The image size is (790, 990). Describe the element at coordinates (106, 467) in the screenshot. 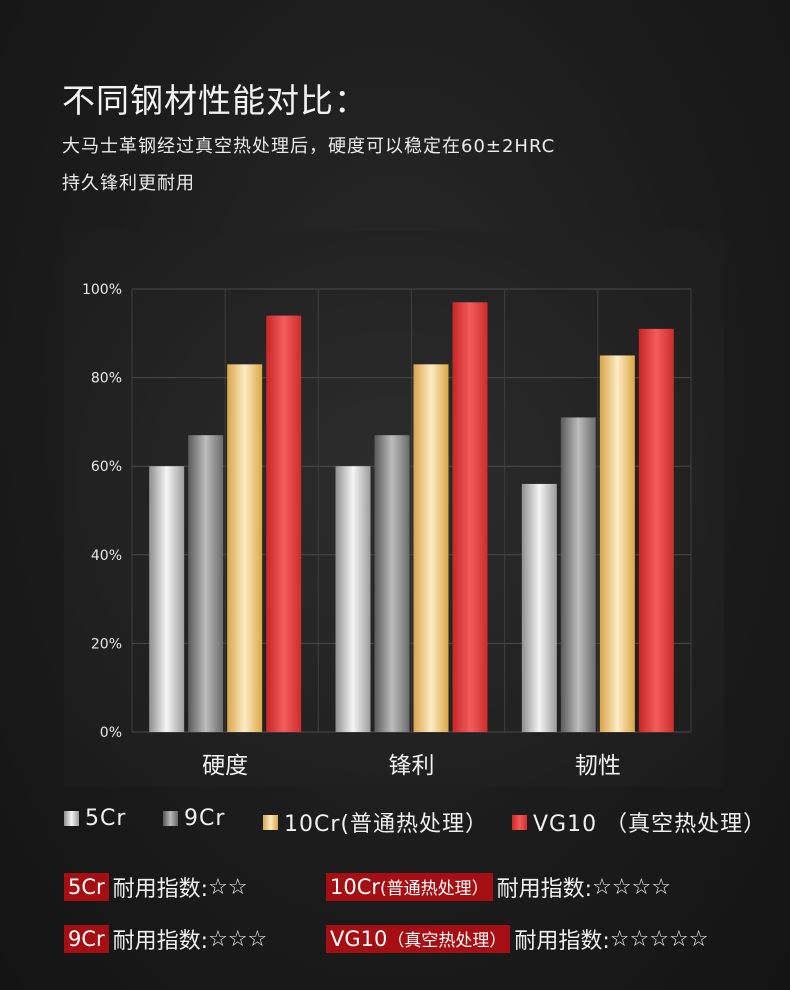

I see `y-tick-label: 60%` at that location.